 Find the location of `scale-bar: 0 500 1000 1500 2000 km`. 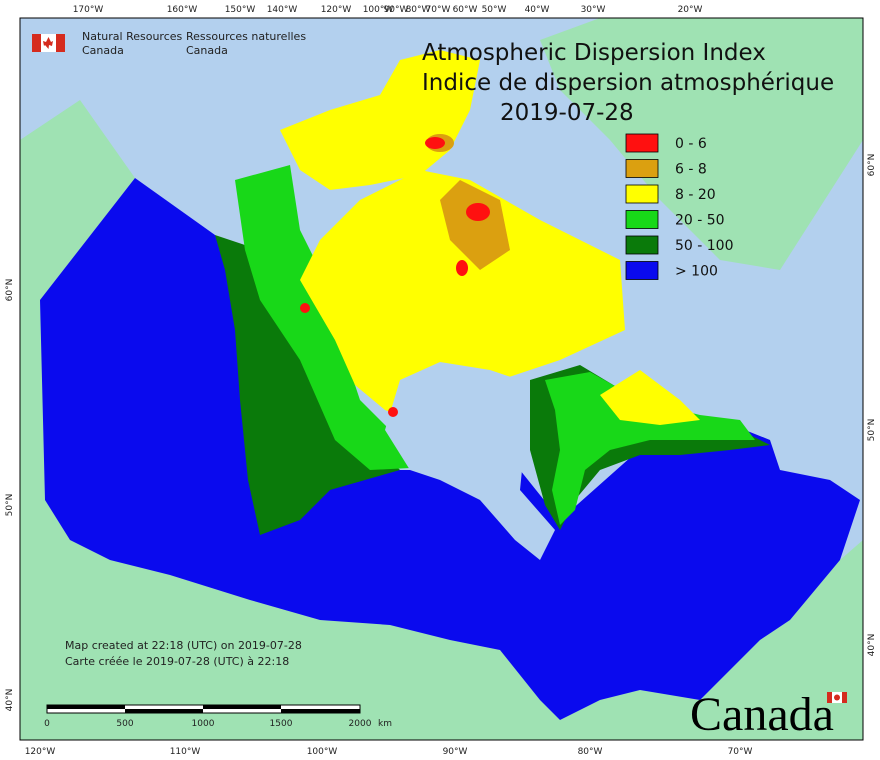

scale-bar: 0 500 1000 1500 2000 km is located at coordinates (218, 716).